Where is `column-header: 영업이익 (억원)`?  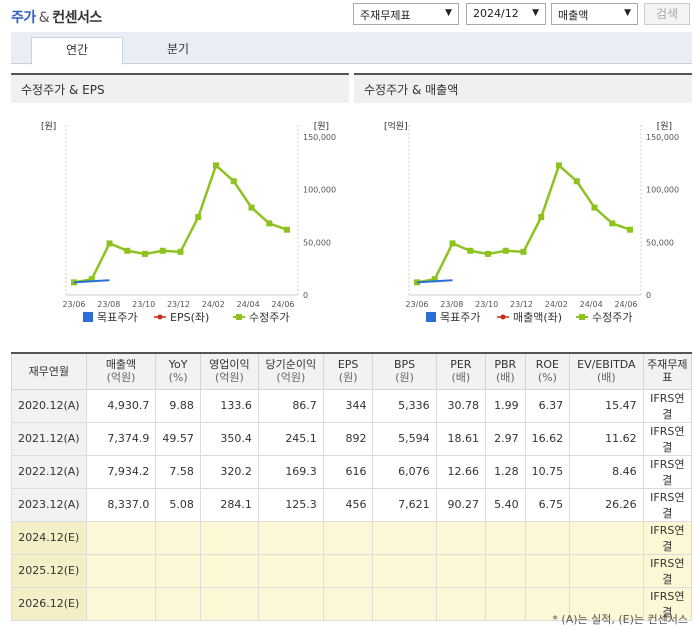
column-header: 영업이익 (억원) is located at coordinates (229, 371).